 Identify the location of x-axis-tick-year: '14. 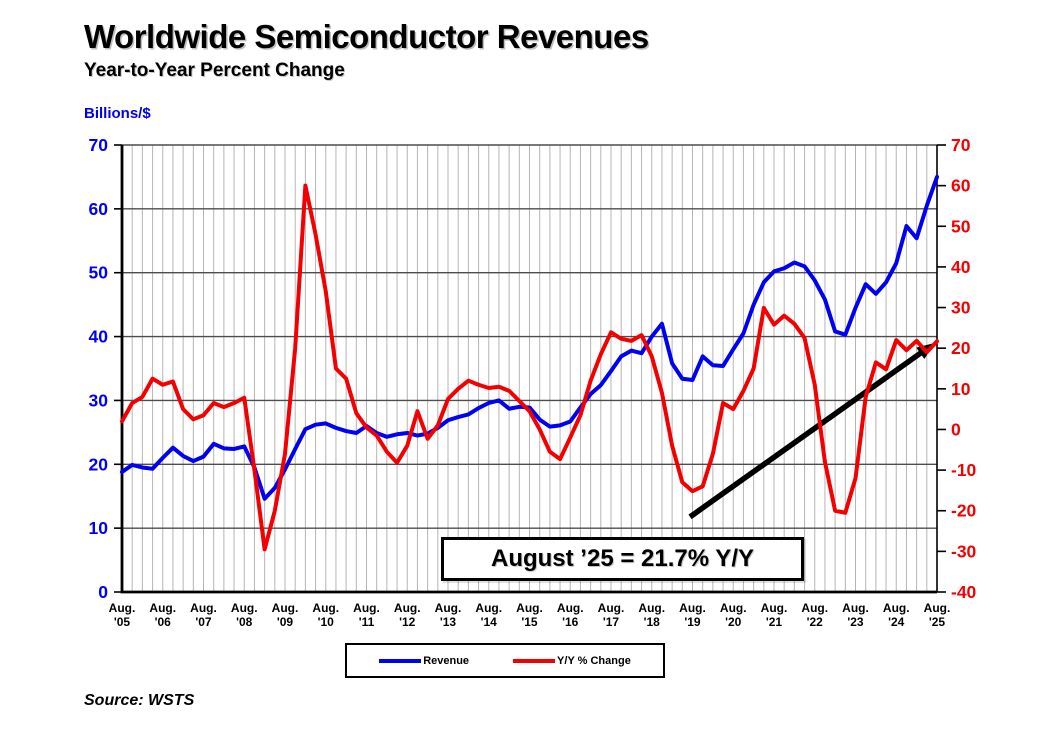
(489, 622).